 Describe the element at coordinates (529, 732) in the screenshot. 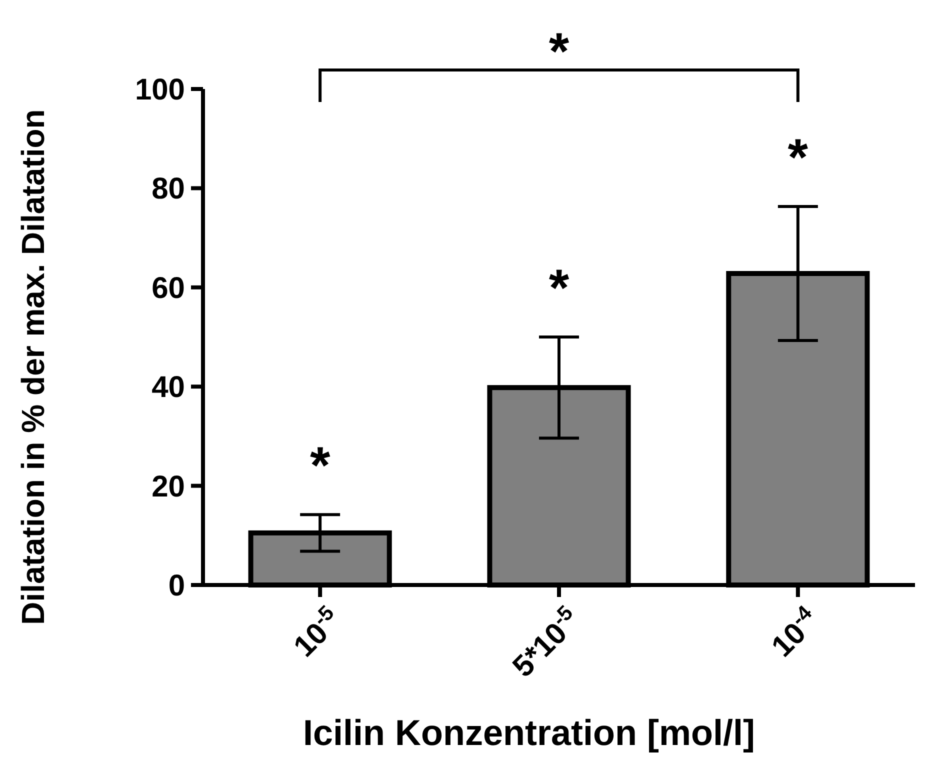

I see `x-axis-title: Icilin Konzentration [mol/l]` at that location.